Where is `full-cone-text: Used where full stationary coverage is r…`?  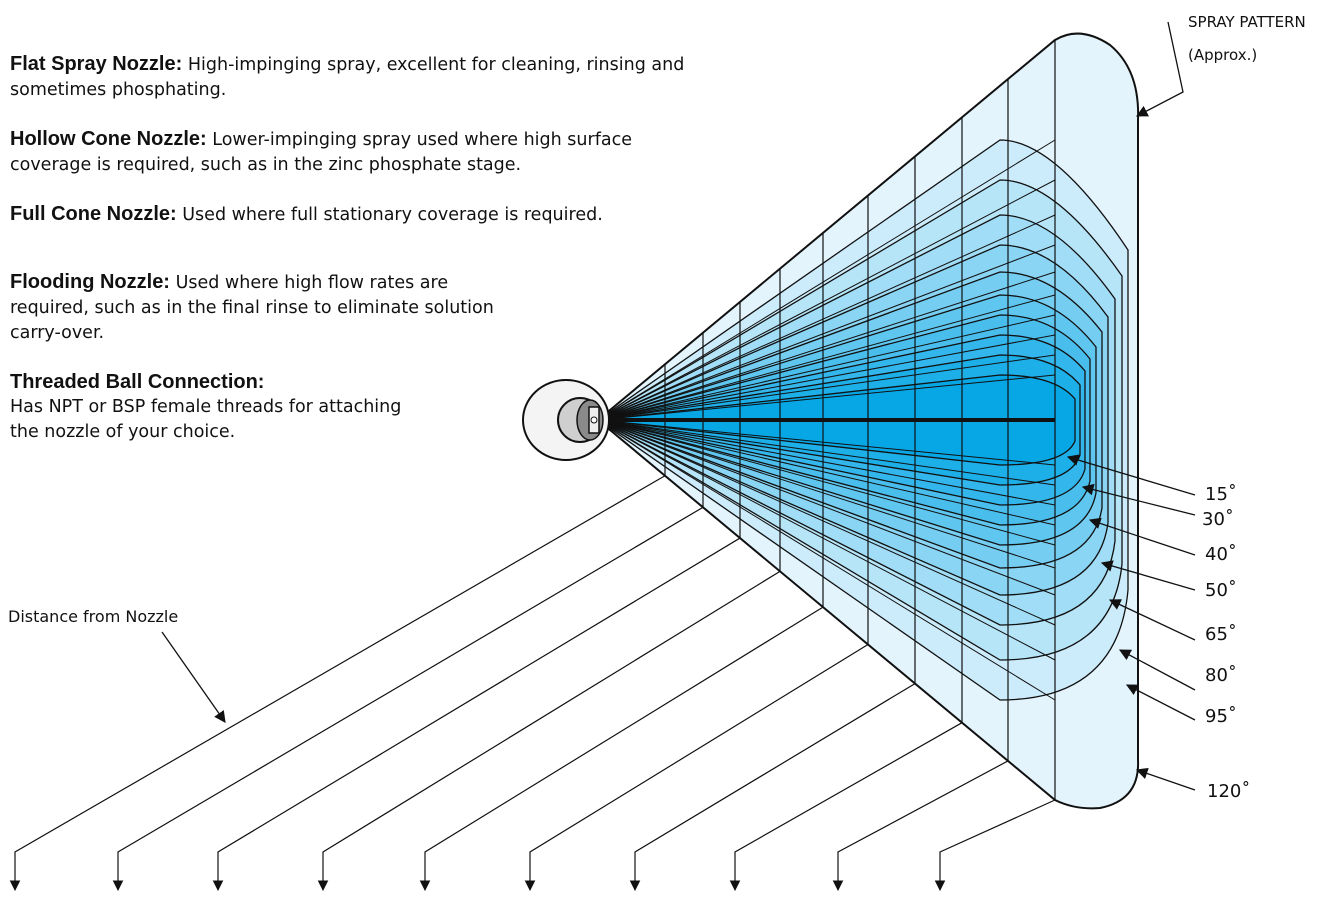
full-cone-text: Used where full stationary coverage is r… is located at coordinates (392, 215).